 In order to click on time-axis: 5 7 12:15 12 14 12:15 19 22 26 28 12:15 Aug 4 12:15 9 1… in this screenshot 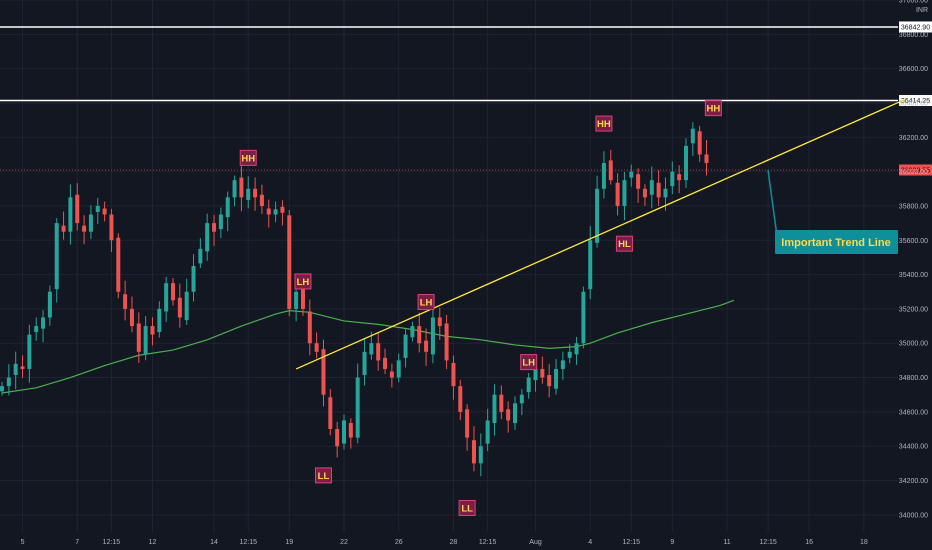, I will do `click(444, 542)`.